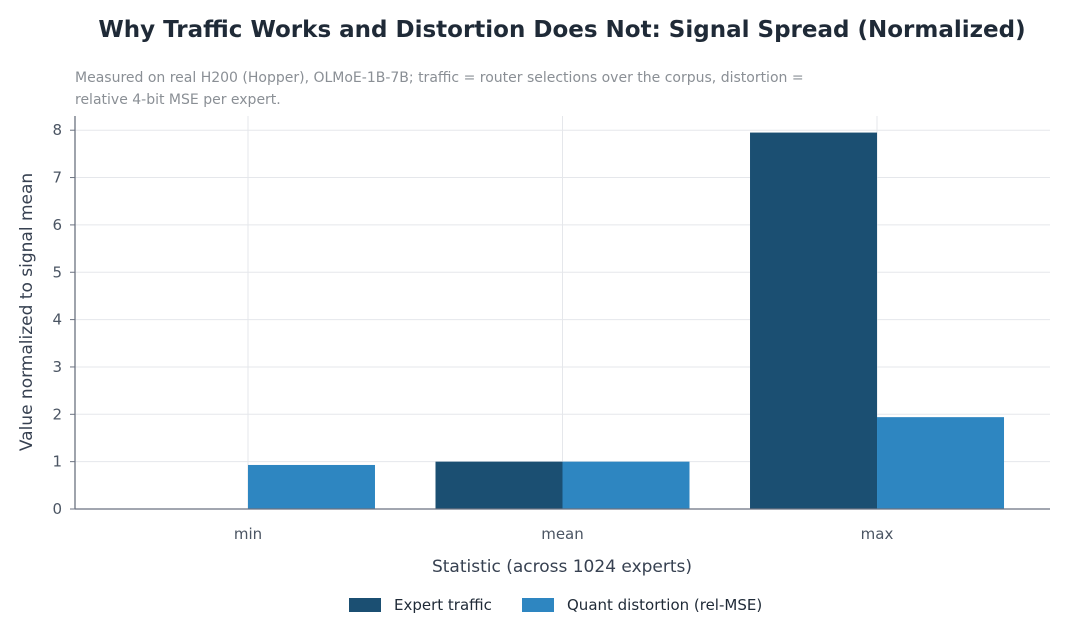 The image size is (1065, 644). What do you see at coordinates (57, 130) in the screenshot?
I see `y-tick-label: 8` at bounding box center [57, 130].